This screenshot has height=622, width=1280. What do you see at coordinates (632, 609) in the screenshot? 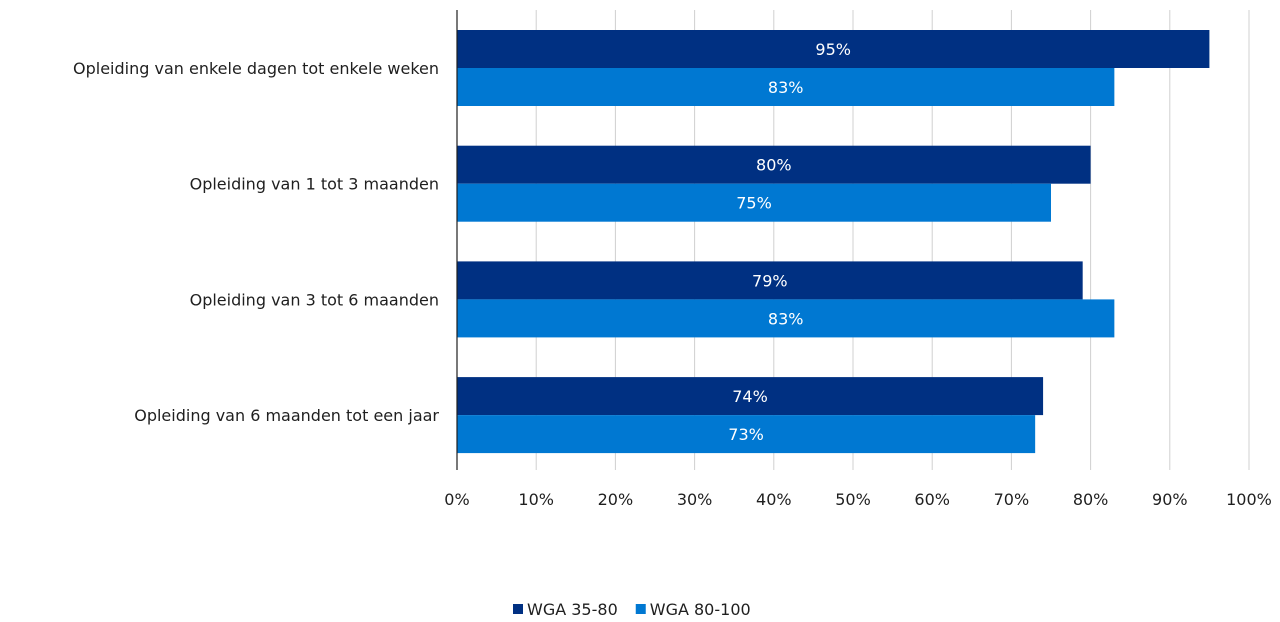
I see `legend: WGA 35-80 WGA 80-100` at bounding box center [632, 609].